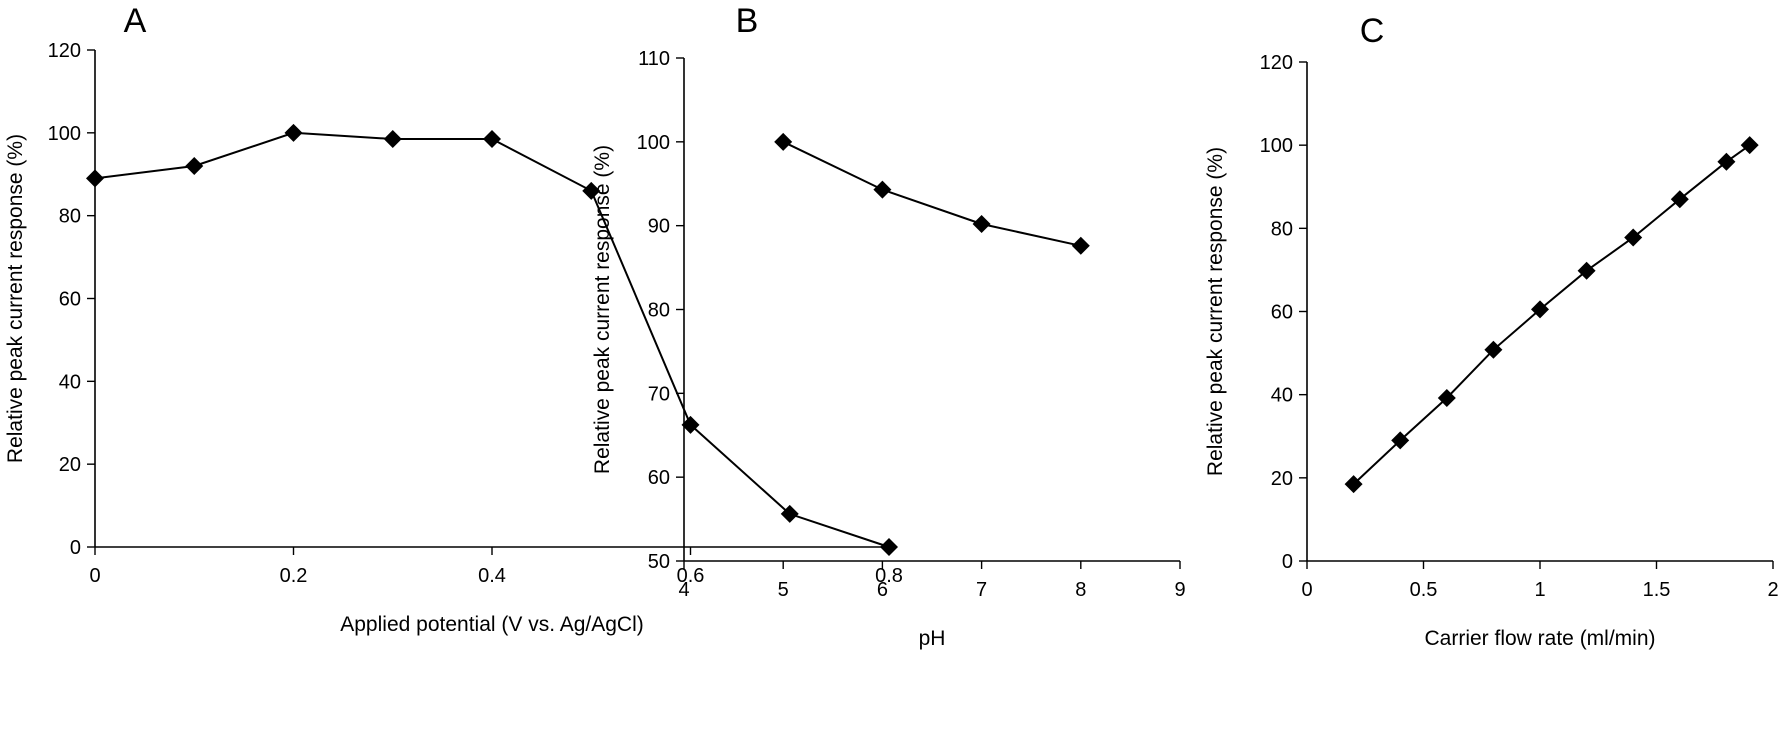 Image resolution: width=1781 pixels, height=732 pixels. I want to click on x-tick-label: 1.5, so click(1657, 590).